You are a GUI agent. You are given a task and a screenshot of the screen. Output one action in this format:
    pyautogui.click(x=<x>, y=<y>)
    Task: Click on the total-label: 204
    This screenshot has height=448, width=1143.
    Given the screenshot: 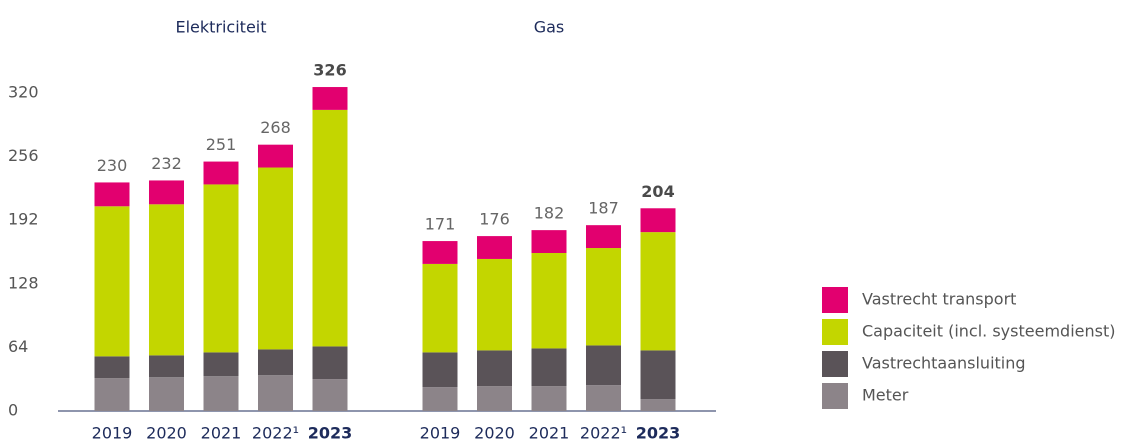 What is the action you would take?
    pyautogui.click(x=657, y=191)
    